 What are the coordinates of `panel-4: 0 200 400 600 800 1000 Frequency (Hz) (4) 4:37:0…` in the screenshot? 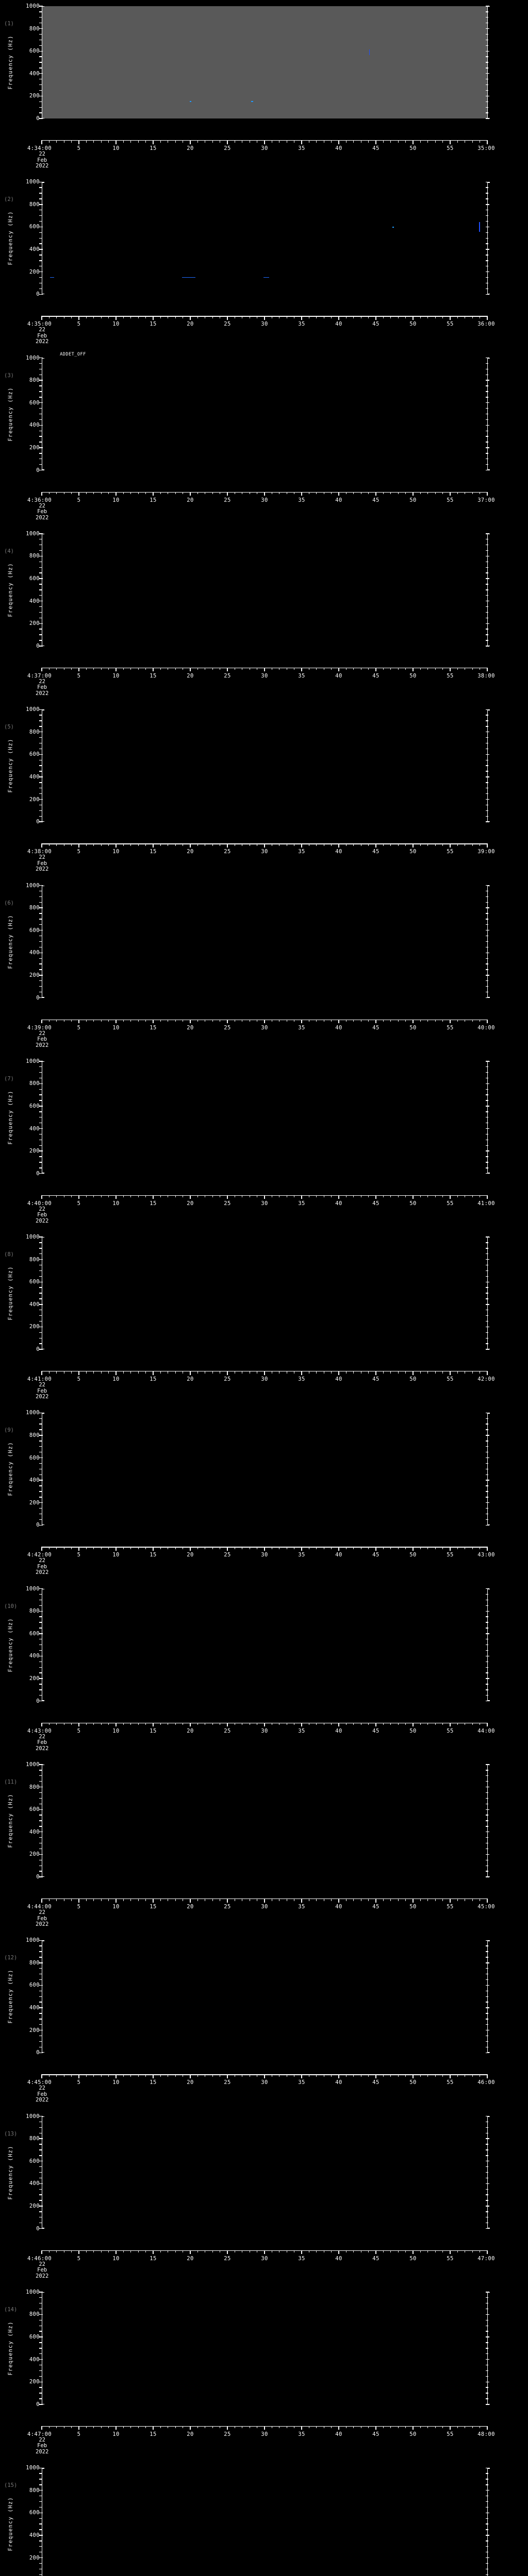 It's located at (264, 615).